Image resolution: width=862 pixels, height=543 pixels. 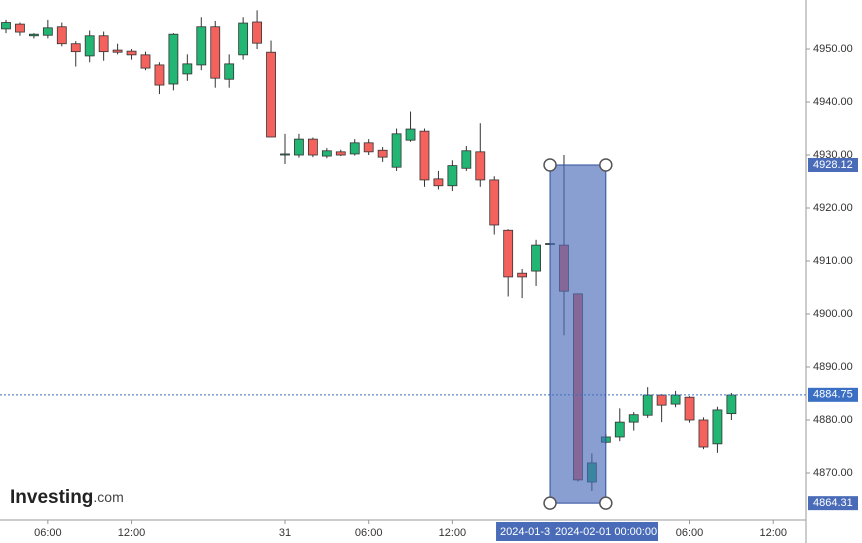 I want to click on logo: Investing.com, so click(x=67, y=497).